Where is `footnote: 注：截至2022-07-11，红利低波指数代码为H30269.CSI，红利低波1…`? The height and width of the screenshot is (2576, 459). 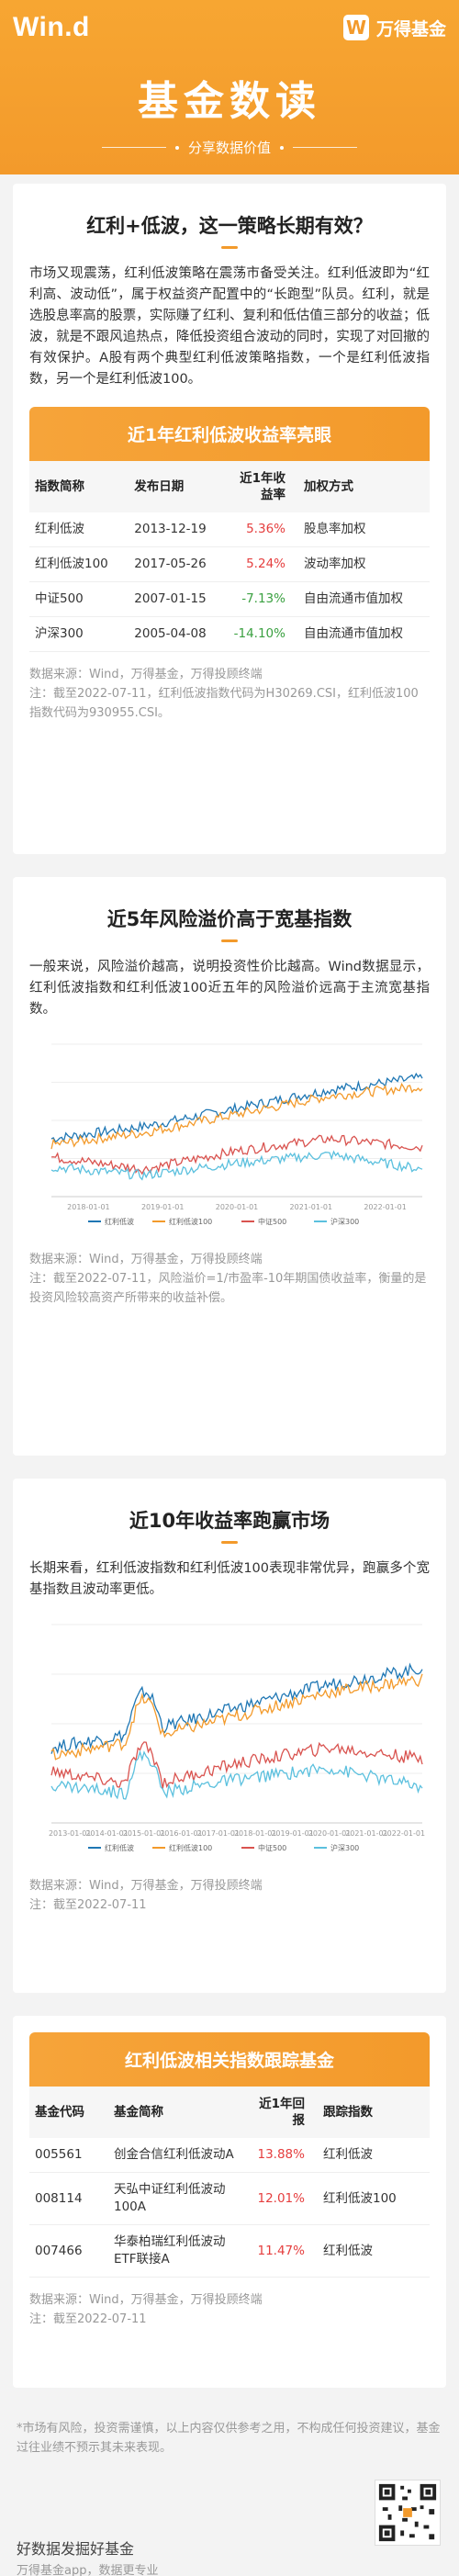
footnote: 注：截至2022-07-11，红利低波指数代码为H30269.CSI，红利低波1… is located at coordinates (224, 703).